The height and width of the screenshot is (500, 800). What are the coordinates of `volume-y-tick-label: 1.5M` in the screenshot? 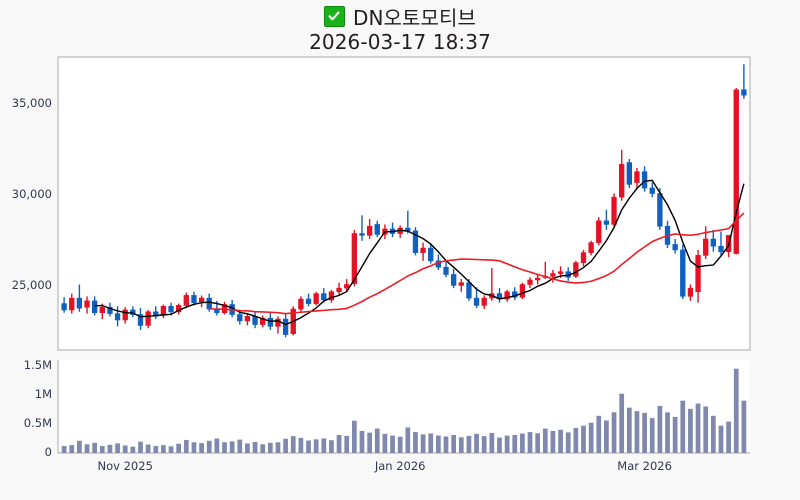 It's located at (37, 364).